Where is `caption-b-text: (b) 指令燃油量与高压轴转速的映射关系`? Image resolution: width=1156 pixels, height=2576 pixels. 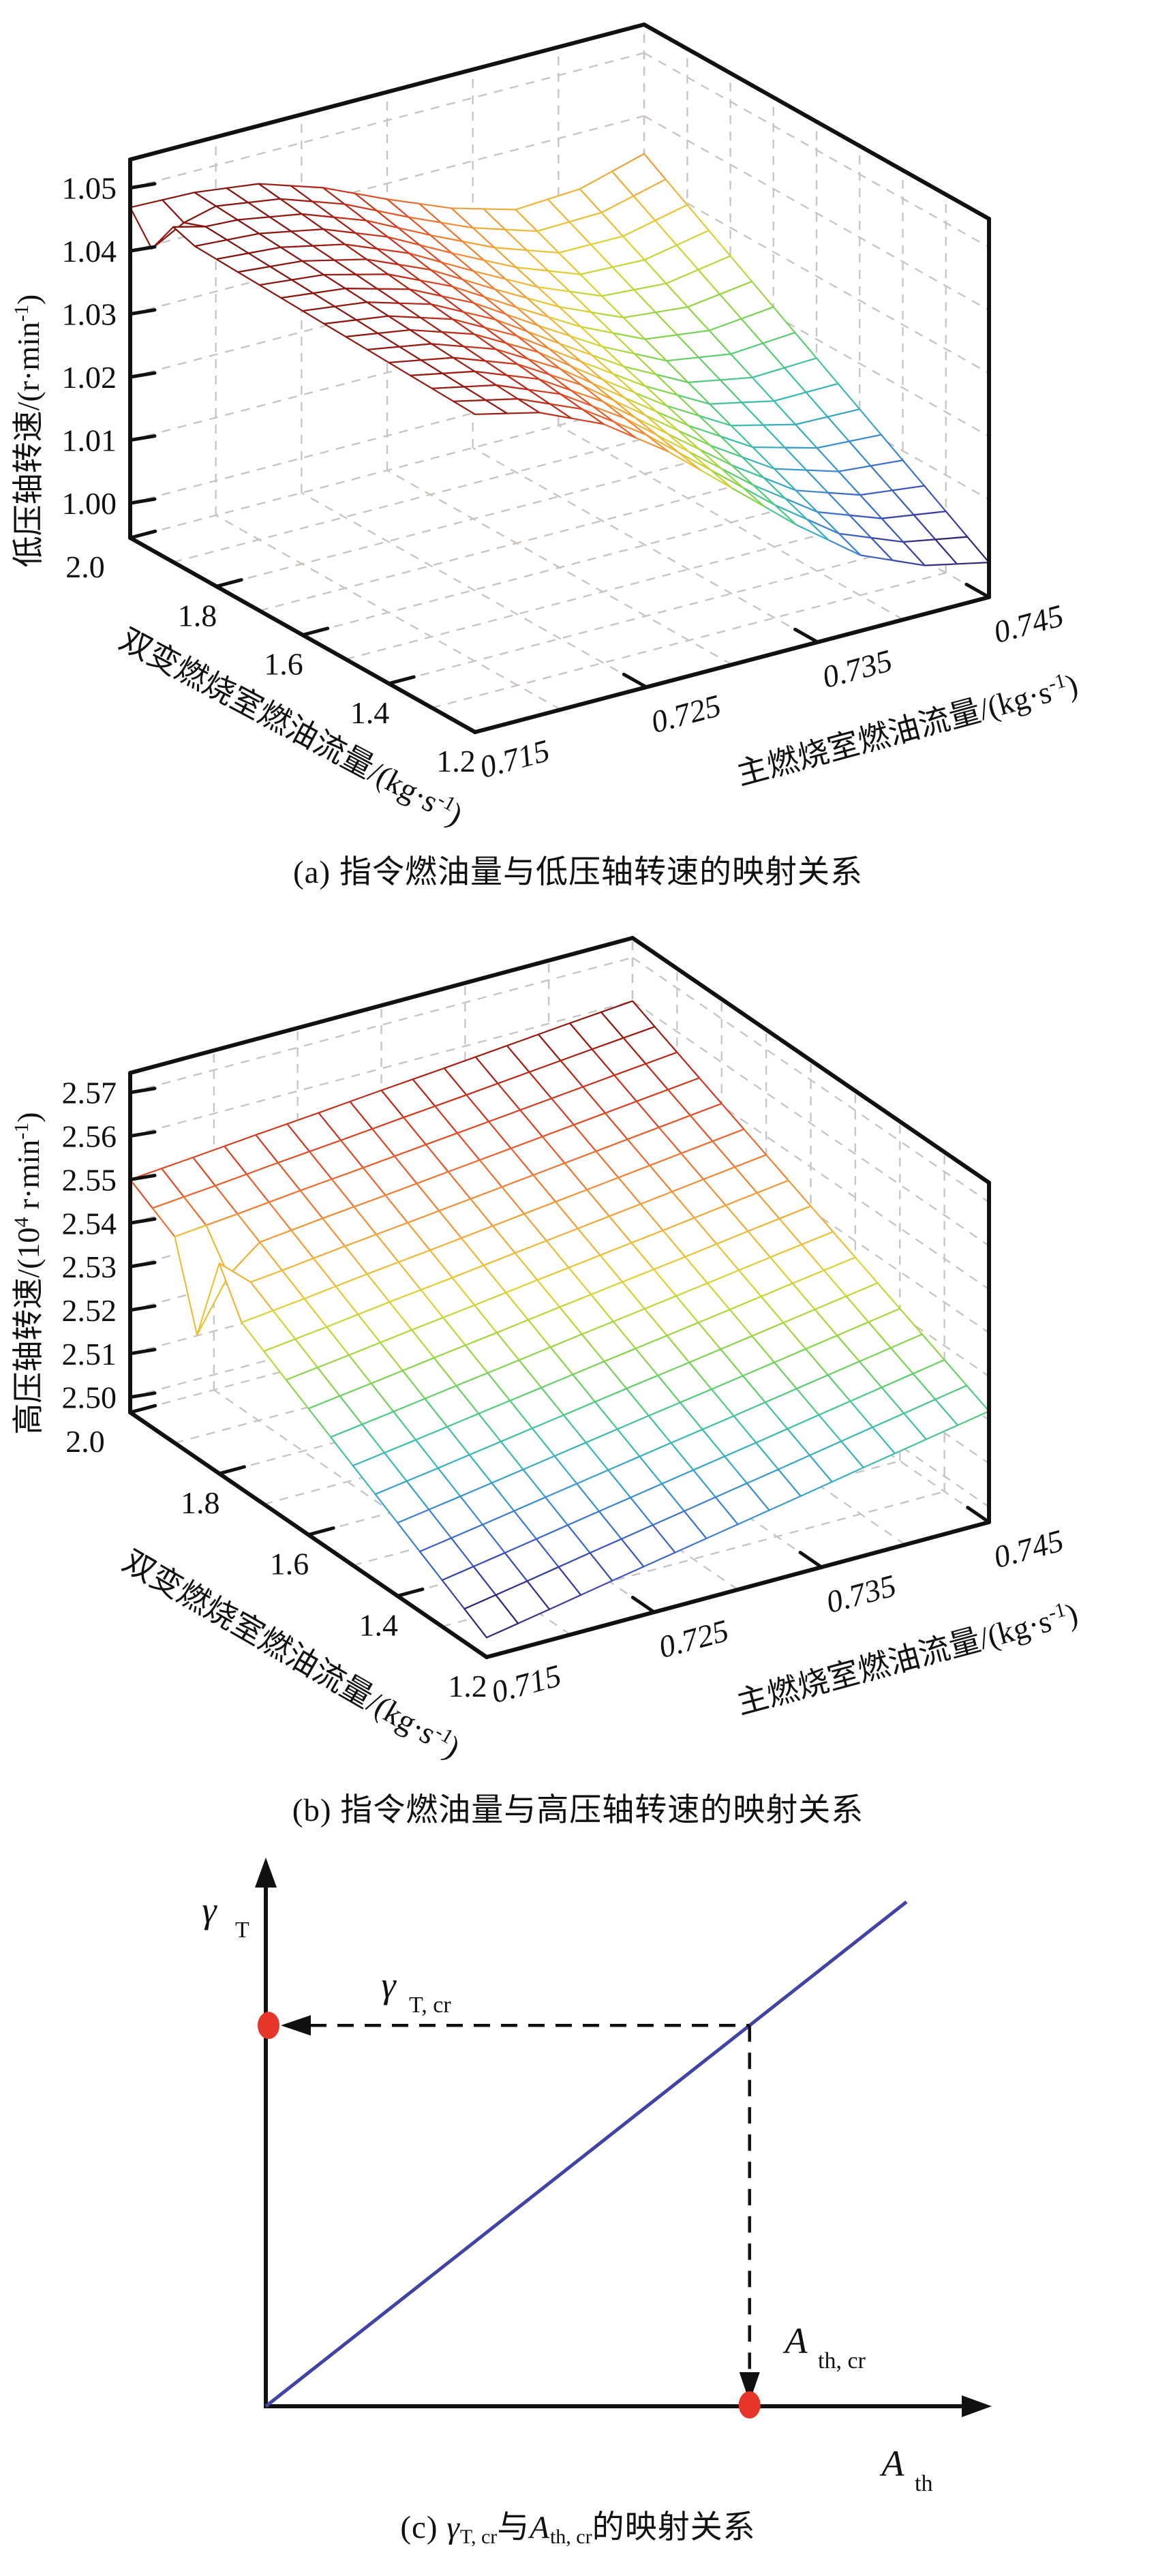 caption-b-text: (b) 指令燃油量与高压轴转速的映射关系 is located at coordinates (578, 1810).